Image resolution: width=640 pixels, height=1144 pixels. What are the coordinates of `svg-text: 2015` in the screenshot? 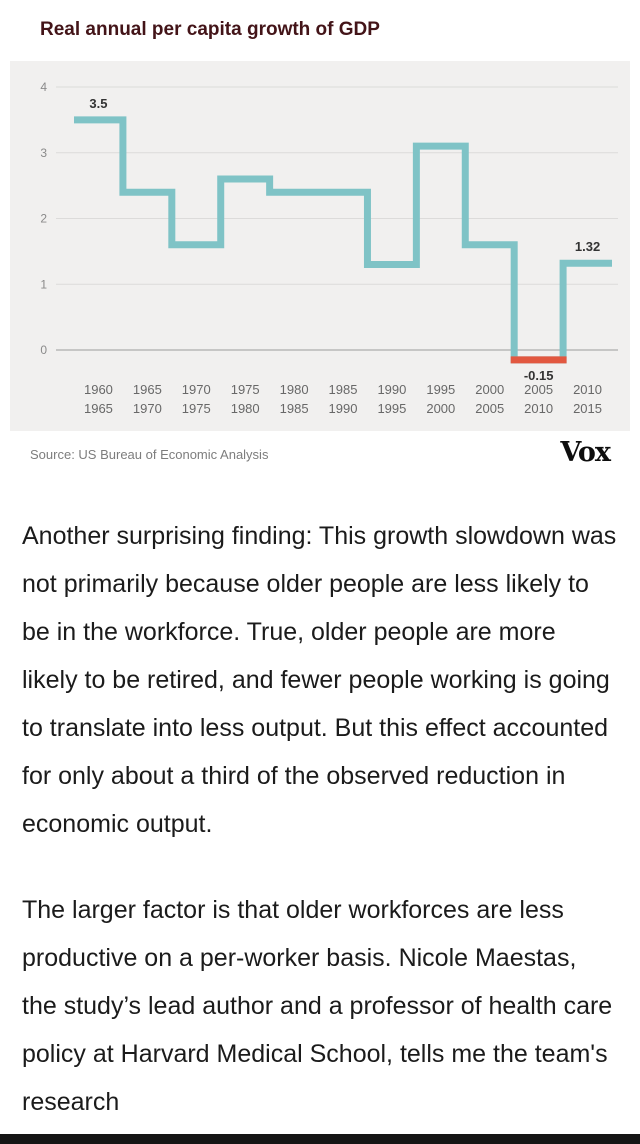 It's located at (587, 408).